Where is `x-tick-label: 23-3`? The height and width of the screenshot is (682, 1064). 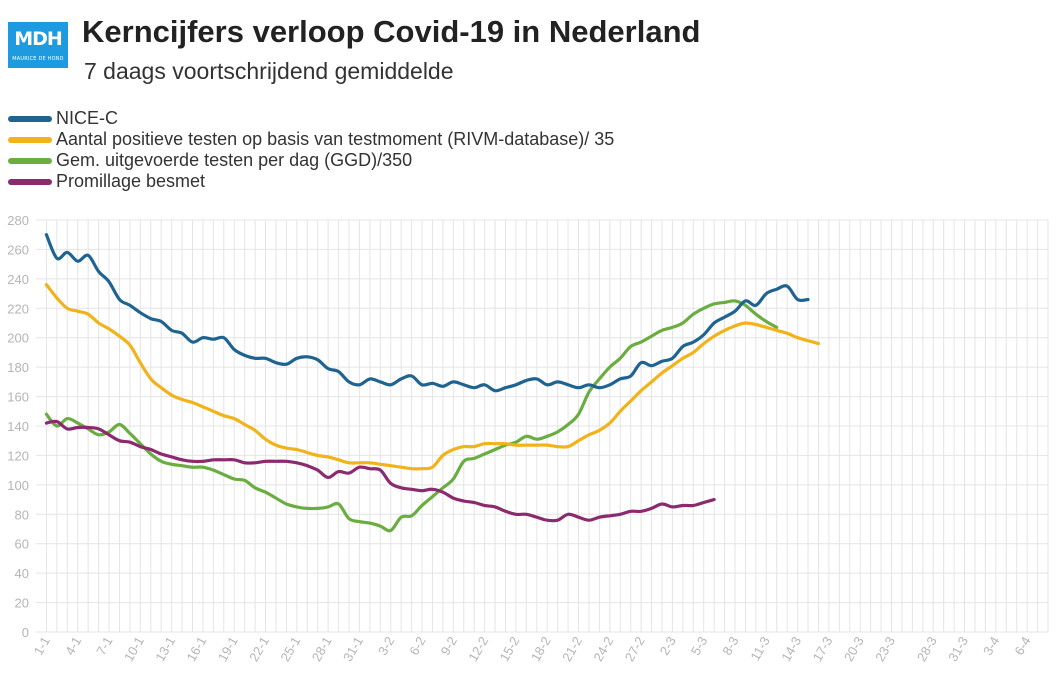
x-tick-label: 23-3 is located at coordinates (885, 649).